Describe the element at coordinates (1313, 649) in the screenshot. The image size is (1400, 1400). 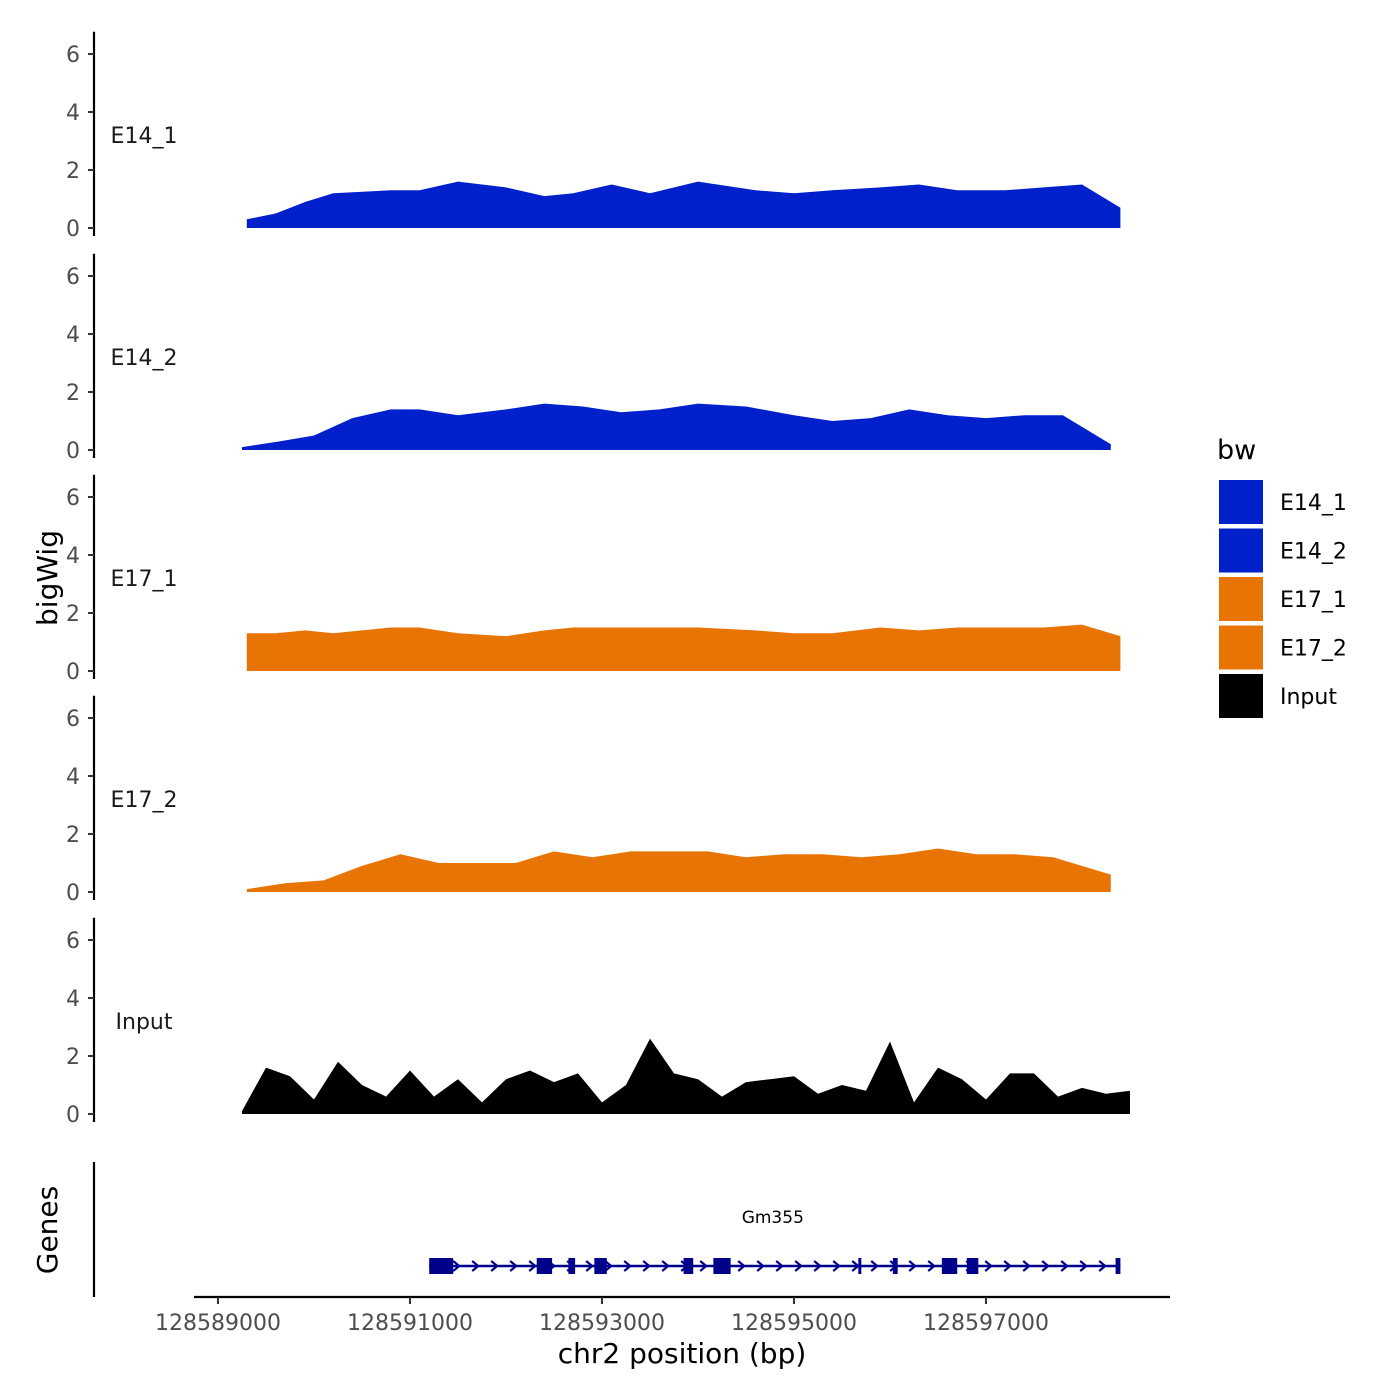
I see `legend-label: E17_2` at that location.